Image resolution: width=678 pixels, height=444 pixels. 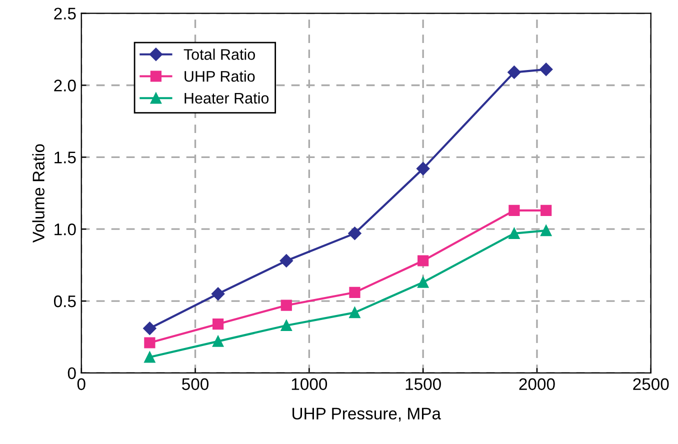 What do you see at coordinates (651, 384) in the screenshot?
I see `x-tick-label: 2500` at bounding box center [651, 384].